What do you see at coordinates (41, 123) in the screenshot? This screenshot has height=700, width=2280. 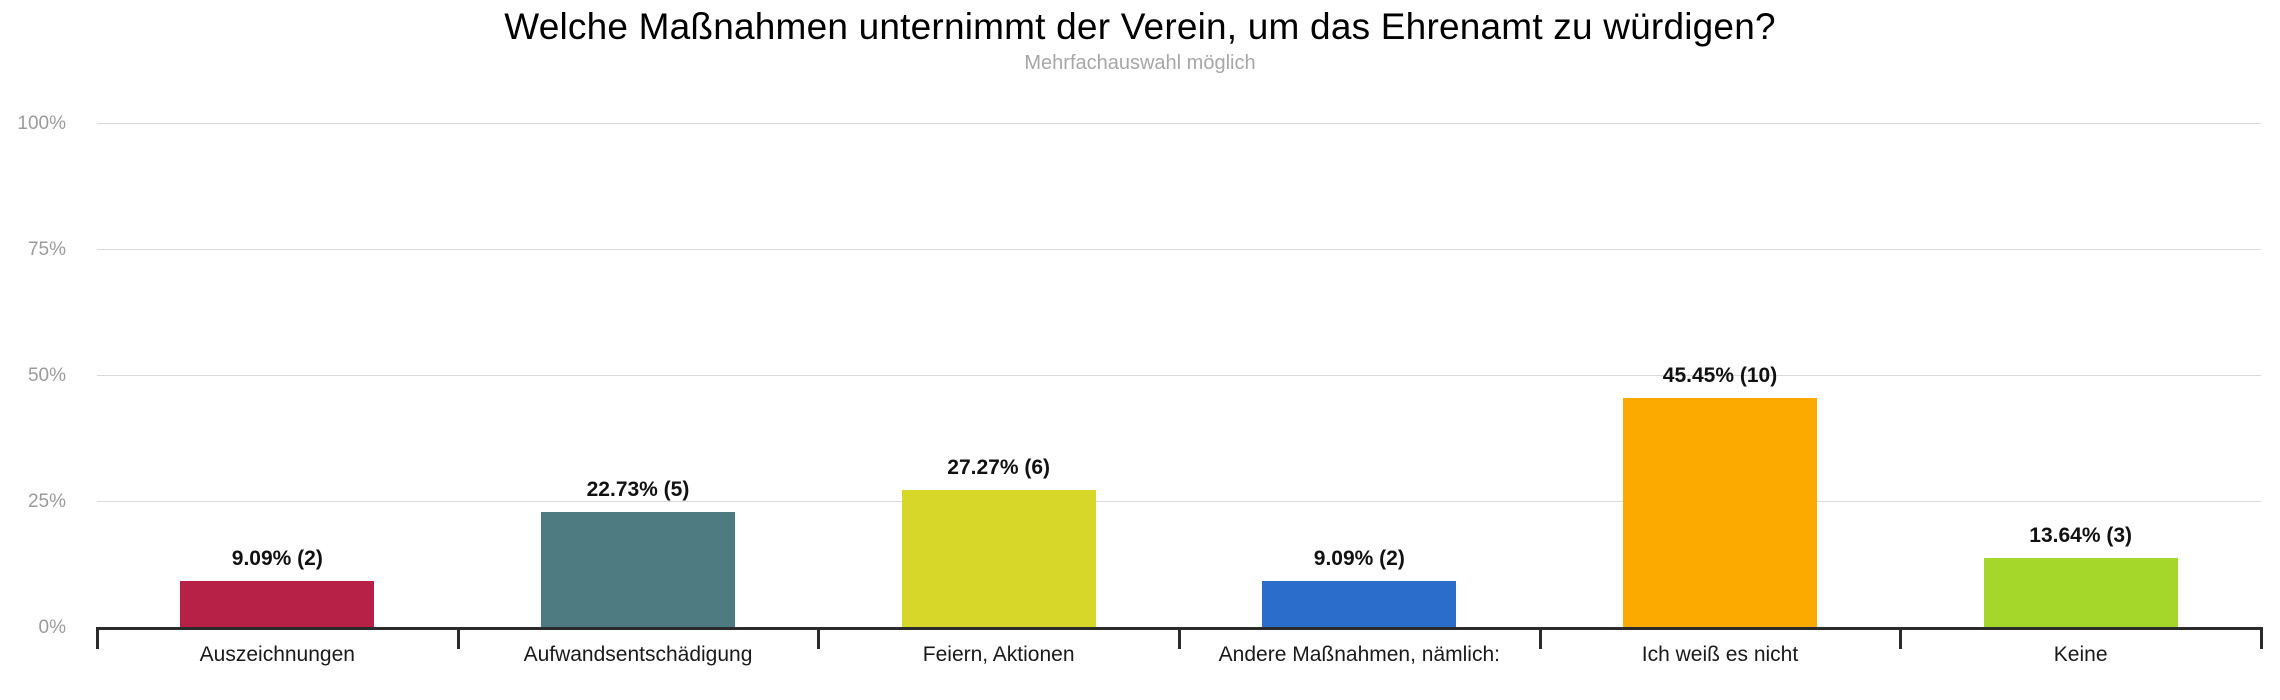 I see `y-axis-tick-label: 100%` at bounding box center [41, 123].